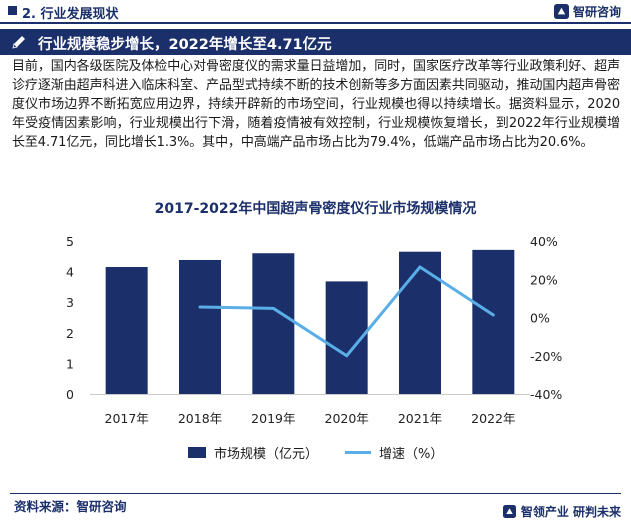 Image resolution: width=631 pixels, height=523 pixels. I want to click on y-right-tick-label: 0%, so click(540, 318).